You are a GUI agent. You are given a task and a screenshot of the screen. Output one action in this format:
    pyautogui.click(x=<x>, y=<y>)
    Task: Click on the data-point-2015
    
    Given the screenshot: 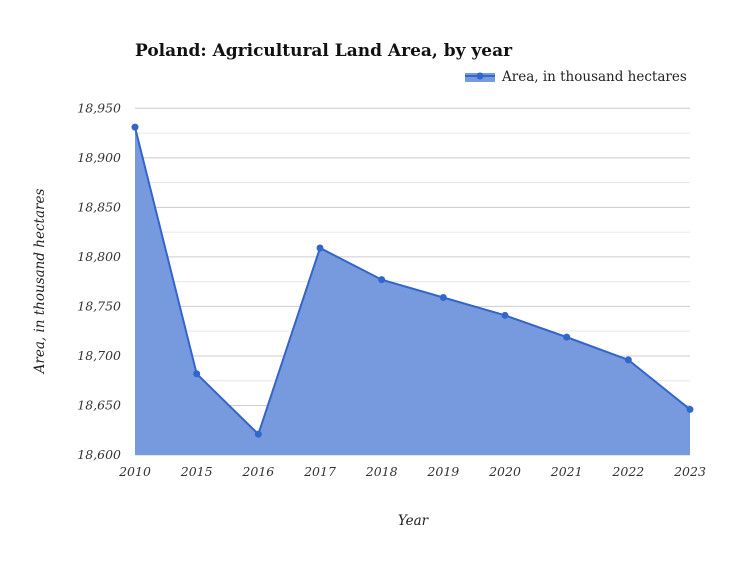 What is the action you would take?
    pyautogui.click(x=197, y=374)
    